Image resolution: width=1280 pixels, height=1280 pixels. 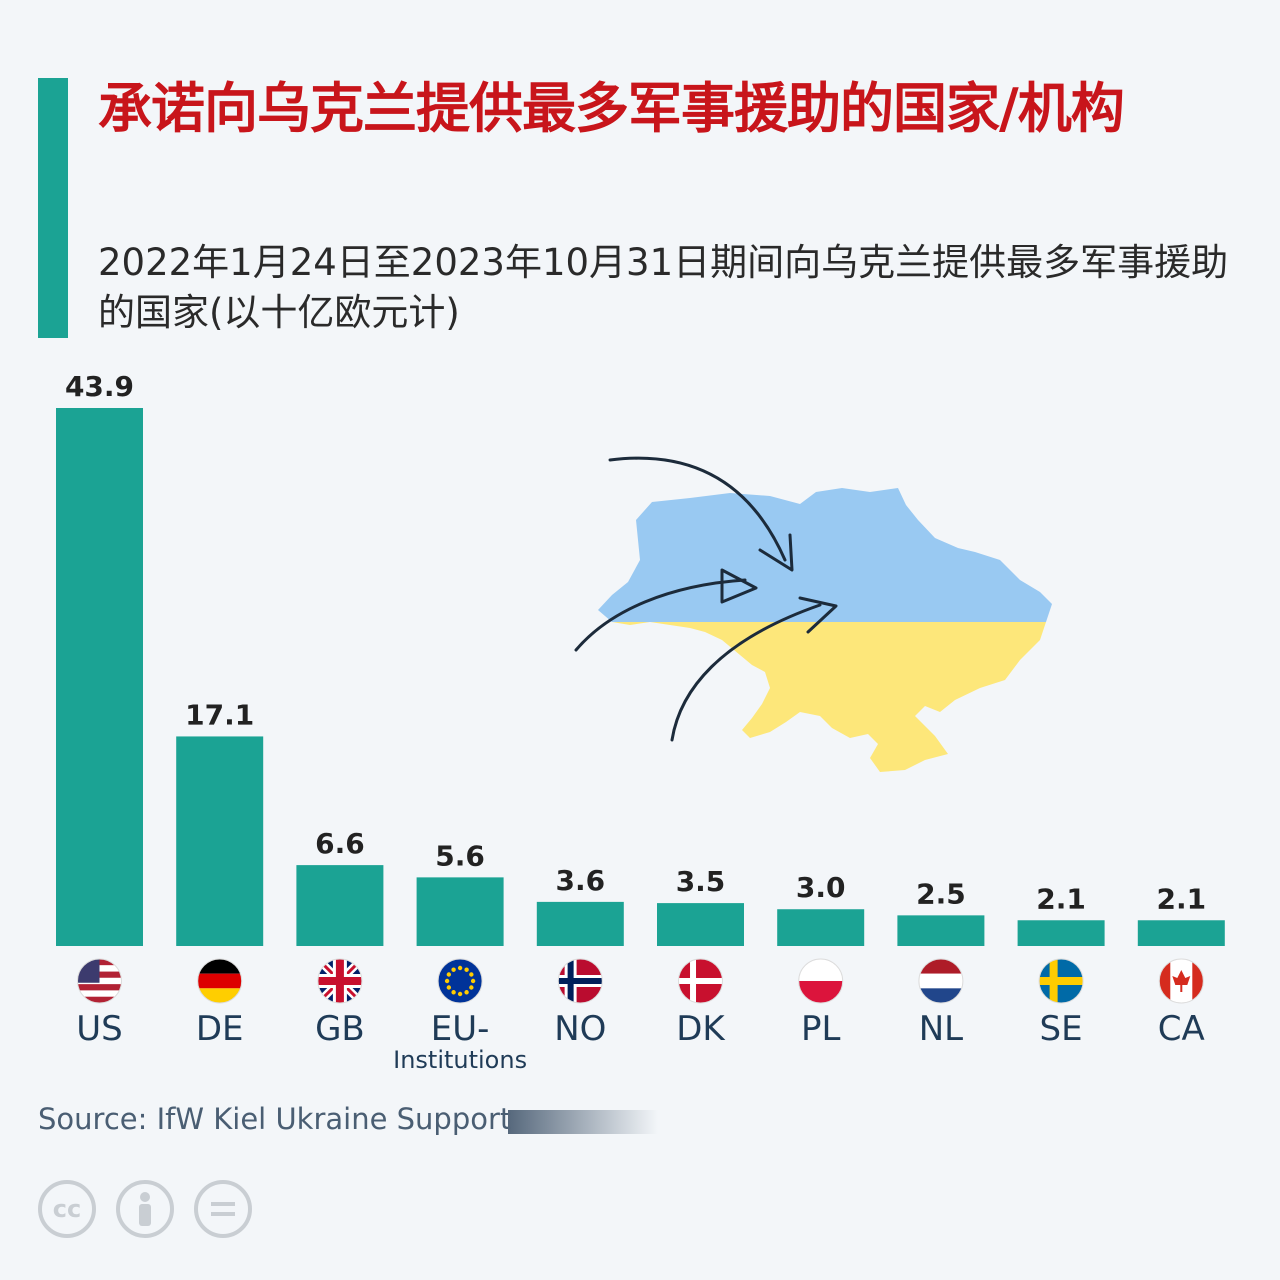 I want to click on bar-ca, so click(x=1181, y=933).